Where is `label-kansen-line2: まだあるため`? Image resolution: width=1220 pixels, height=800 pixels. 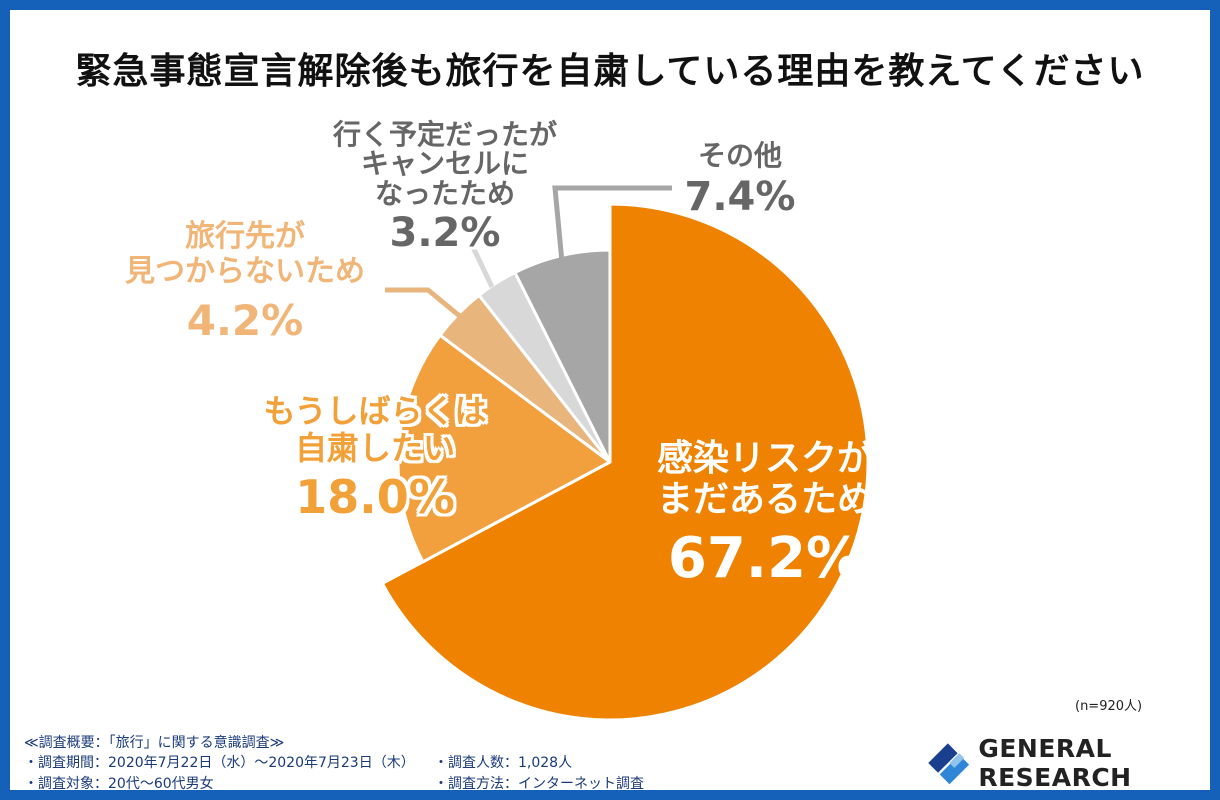
label-kansen-line2: まだあるため is located at coordinates (764, 500).